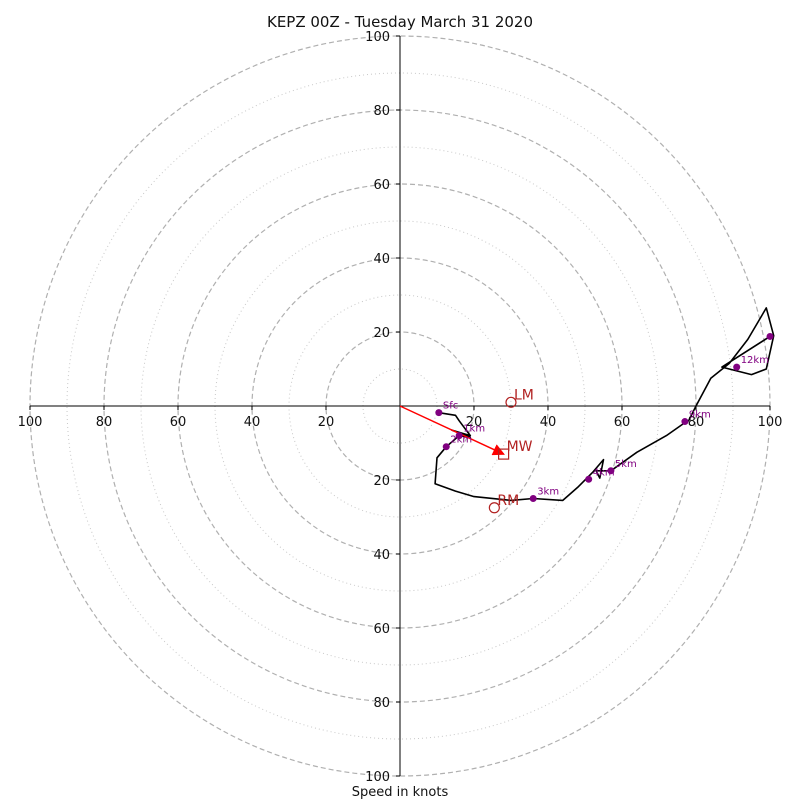 The width and height of the screenshot is (800, 800). I want to click on height-marker-label: 4km, so click(604, 472).